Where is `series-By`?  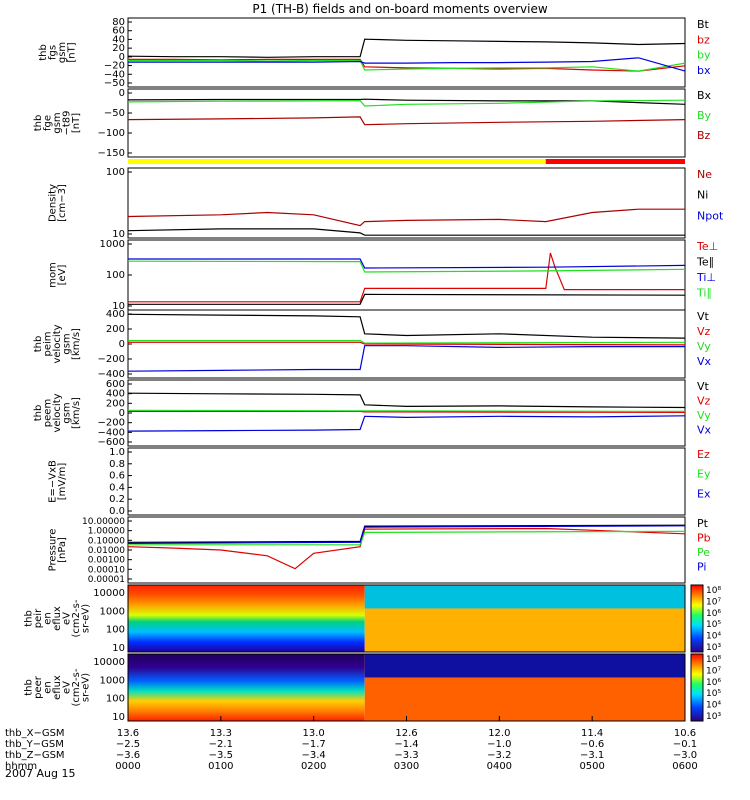 series-By is located at coordinates (406, 103).